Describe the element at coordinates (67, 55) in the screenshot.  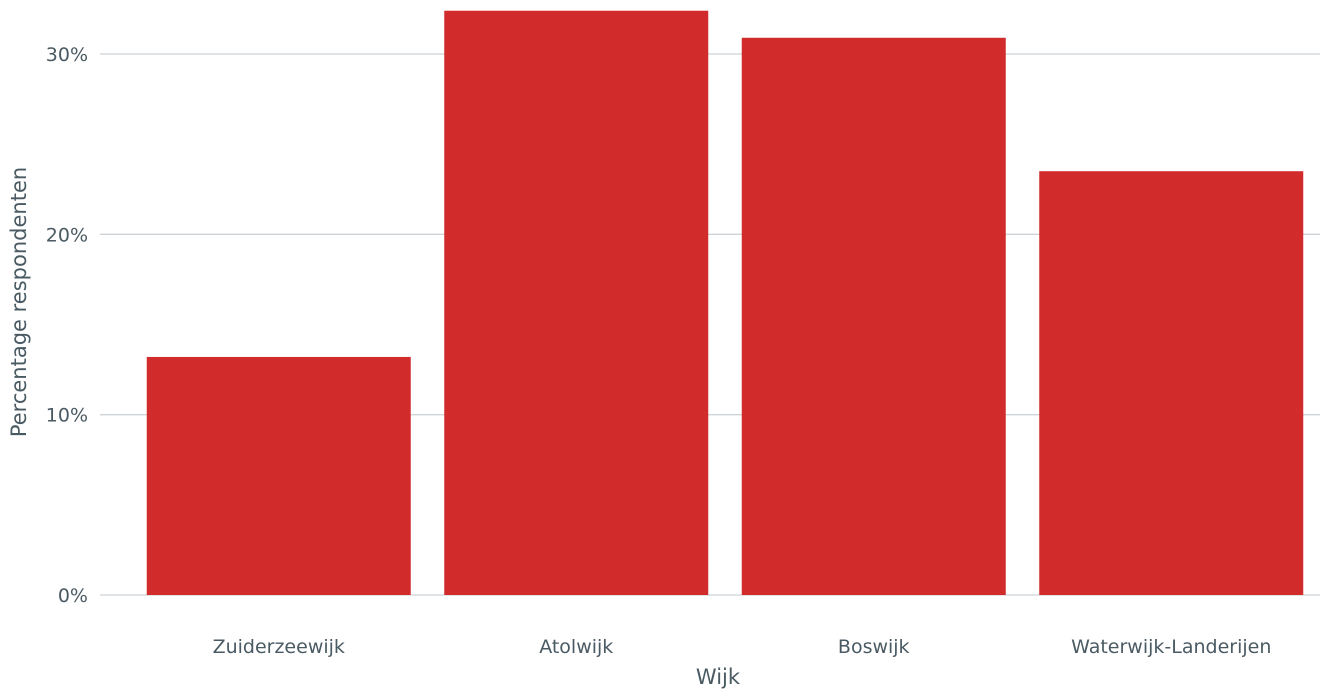
I see `y-tick-label: 30%` at that location.